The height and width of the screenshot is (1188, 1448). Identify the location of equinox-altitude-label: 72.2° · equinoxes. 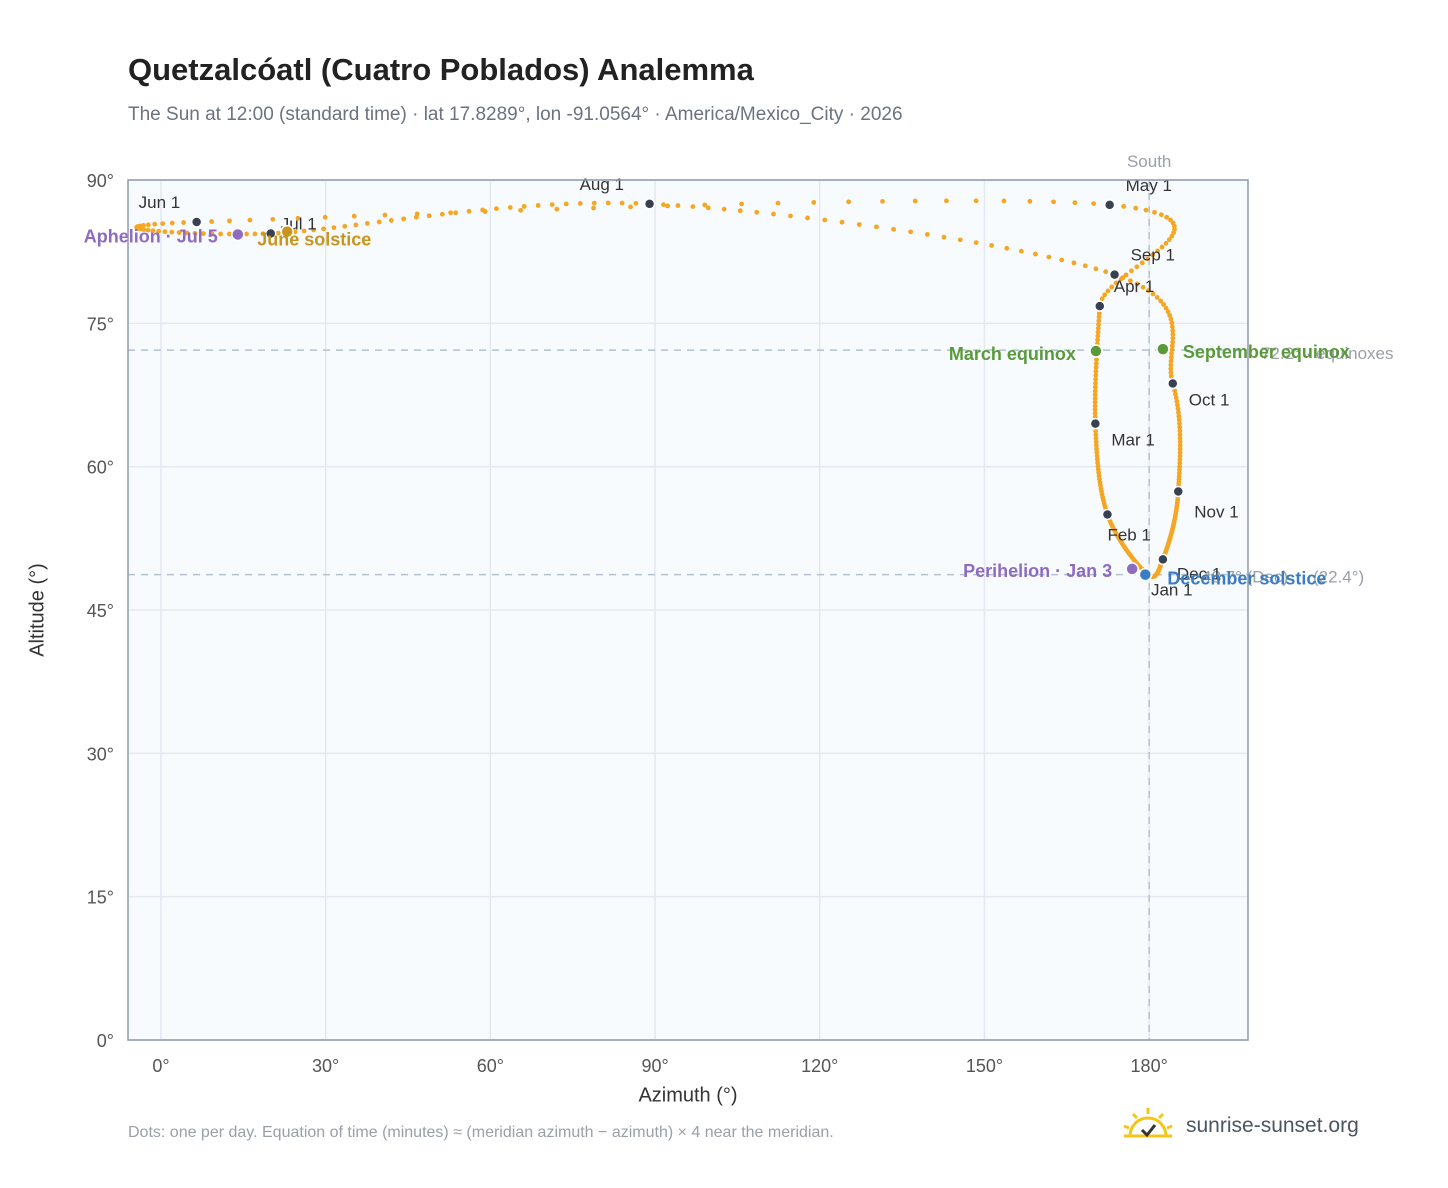
(1327, 353).